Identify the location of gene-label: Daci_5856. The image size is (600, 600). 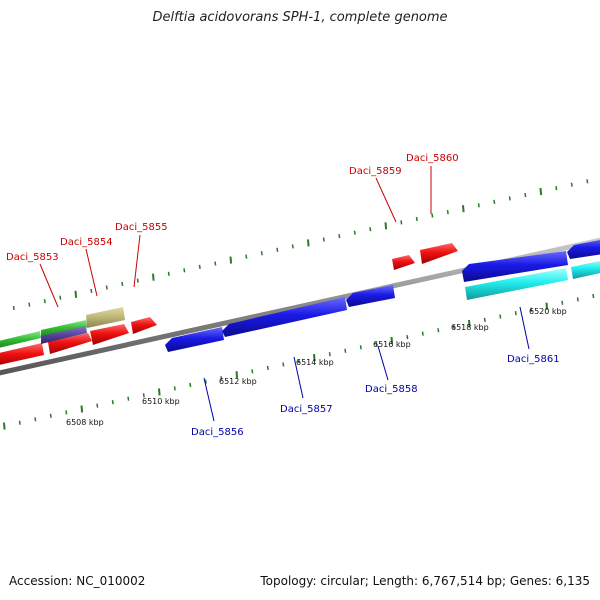
(217, 432).